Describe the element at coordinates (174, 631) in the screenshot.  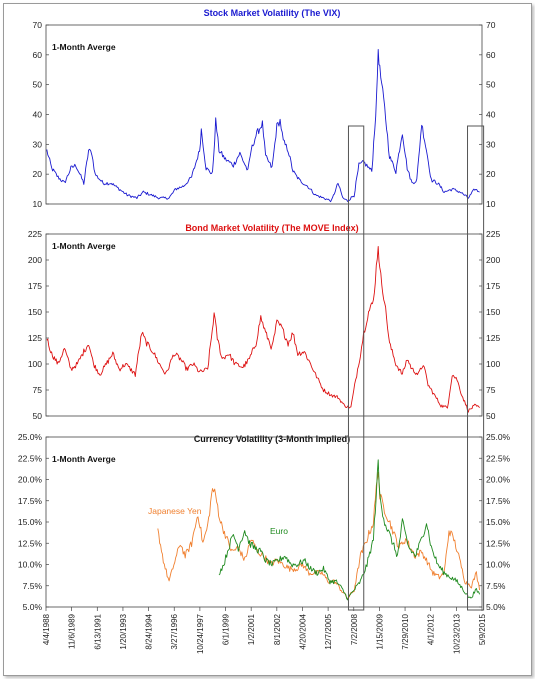
I see `x-tick-label: 3/27/1996` at that location.